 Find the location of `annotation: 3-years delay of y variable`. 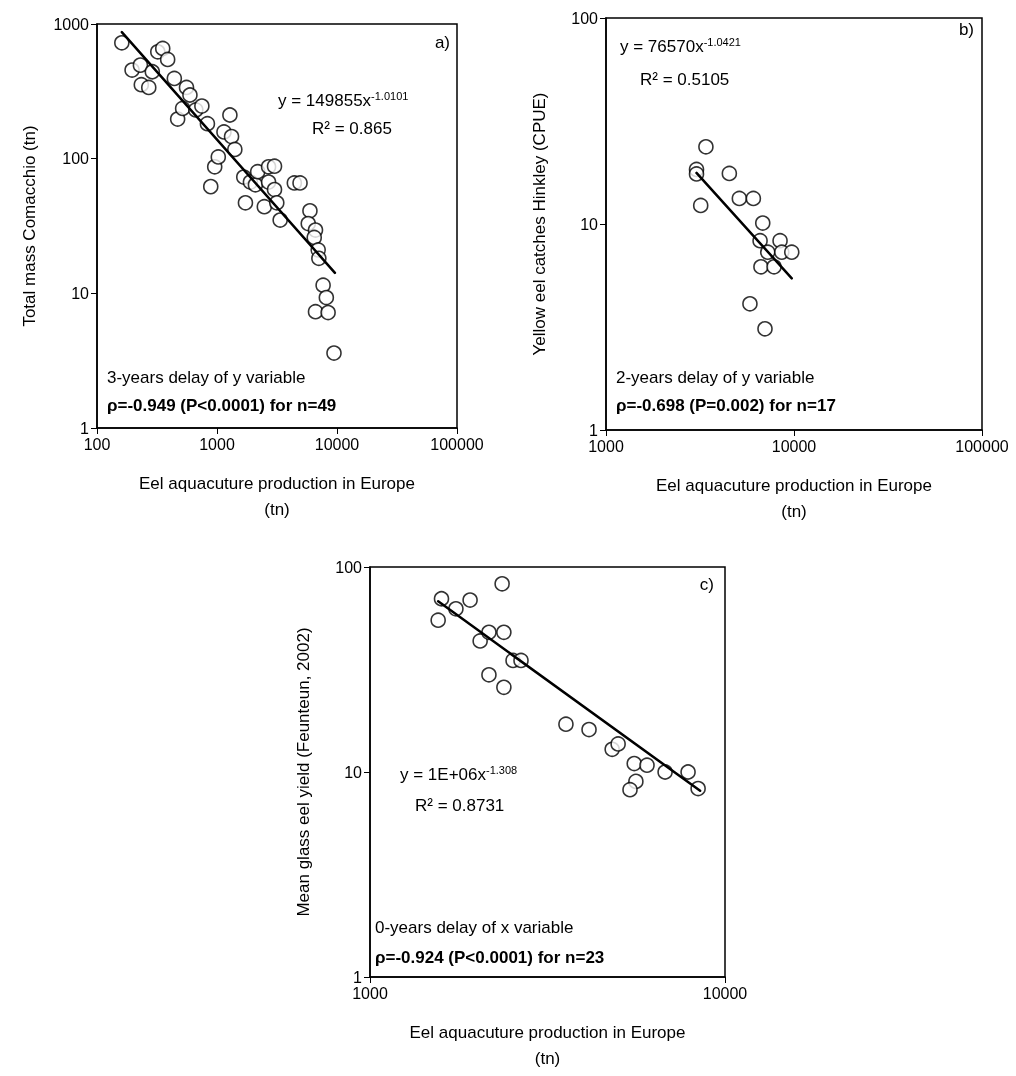

annotation: 3-years delay of y variable is located at coordinates (206, 377).